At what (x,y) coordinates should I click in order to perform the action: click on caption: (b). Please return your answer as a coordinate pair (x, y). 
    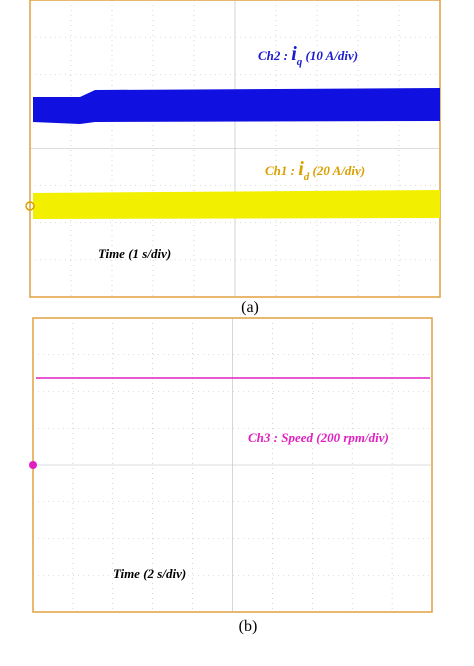
    Looking at the image, I should click on (248, 626).